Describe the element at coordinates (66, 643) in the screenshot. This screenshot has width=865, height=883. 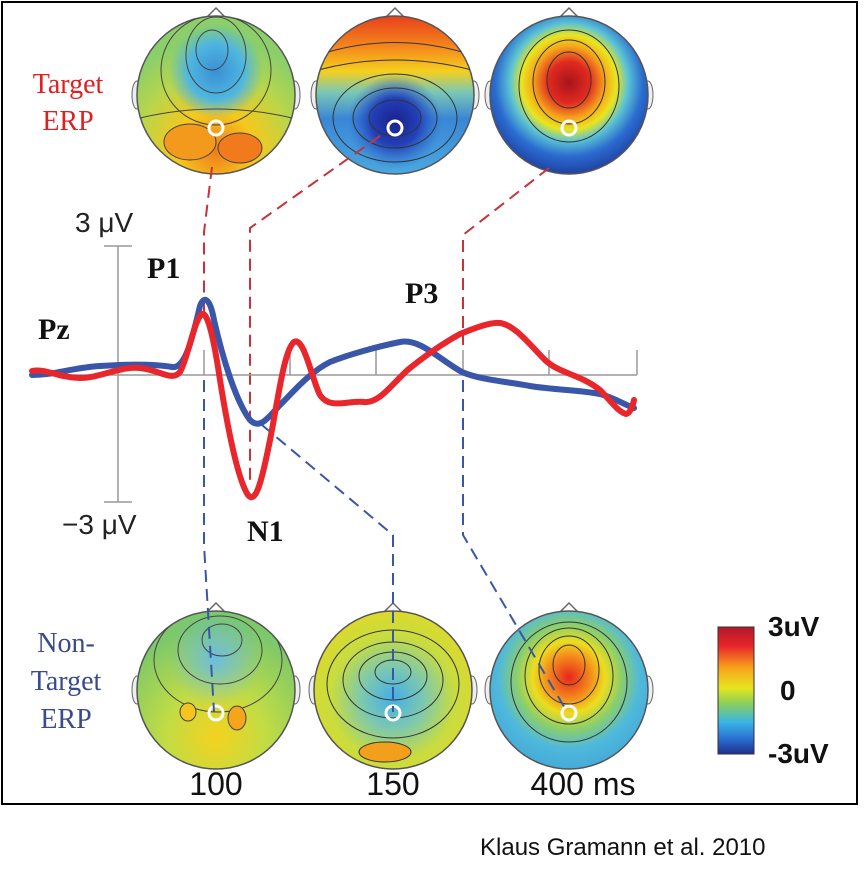
I see `nontarget-erp-label-line1: Non-` at that location.